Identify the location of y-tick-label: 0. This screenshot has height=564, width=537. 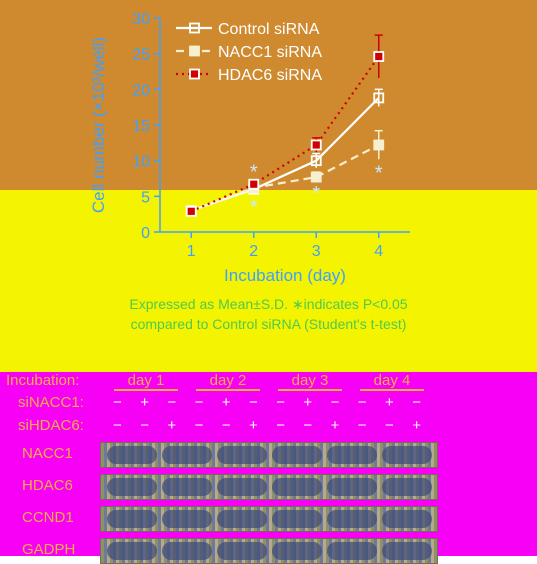
(145, 233).